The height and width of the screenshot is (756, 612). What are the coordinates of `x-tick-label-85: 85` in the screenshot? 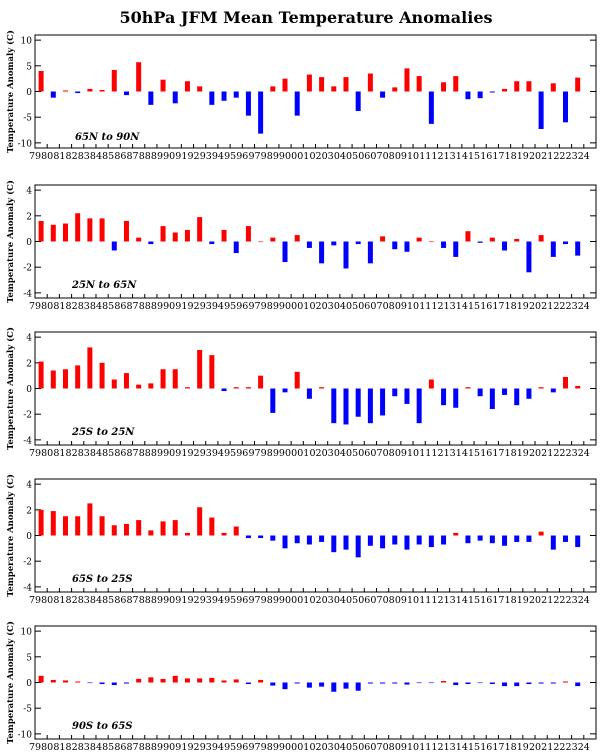 It's located at (108, 747).